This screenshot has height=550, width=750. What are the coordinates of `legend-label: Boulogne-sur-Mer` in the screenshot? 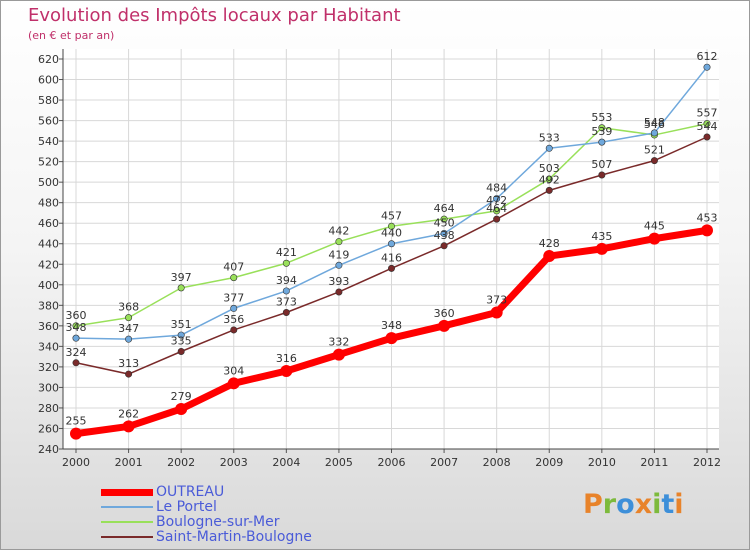 It's located at (218, 522).